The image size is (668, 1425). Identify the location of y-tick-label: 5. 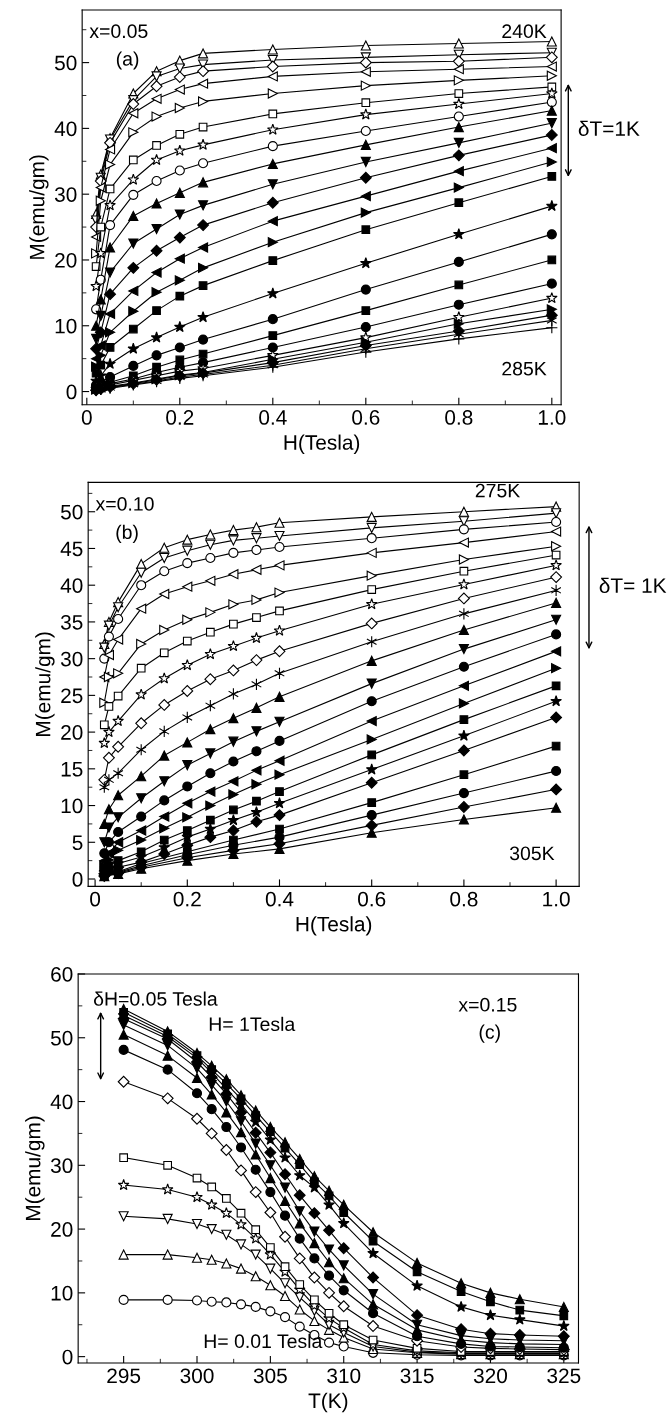
(77, 843).